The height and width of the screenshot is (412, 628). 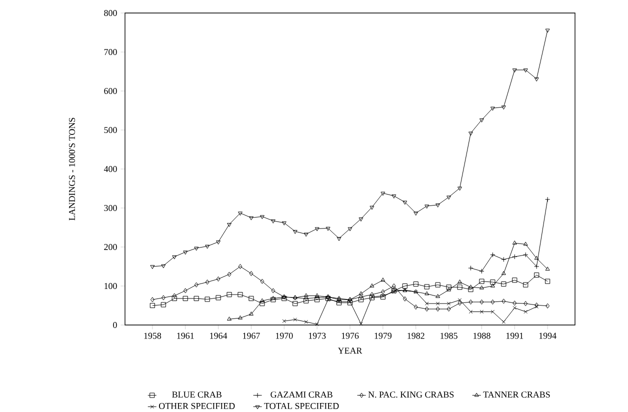 I want to click on x-tick-label: 1967, so click(x=251, y=335).